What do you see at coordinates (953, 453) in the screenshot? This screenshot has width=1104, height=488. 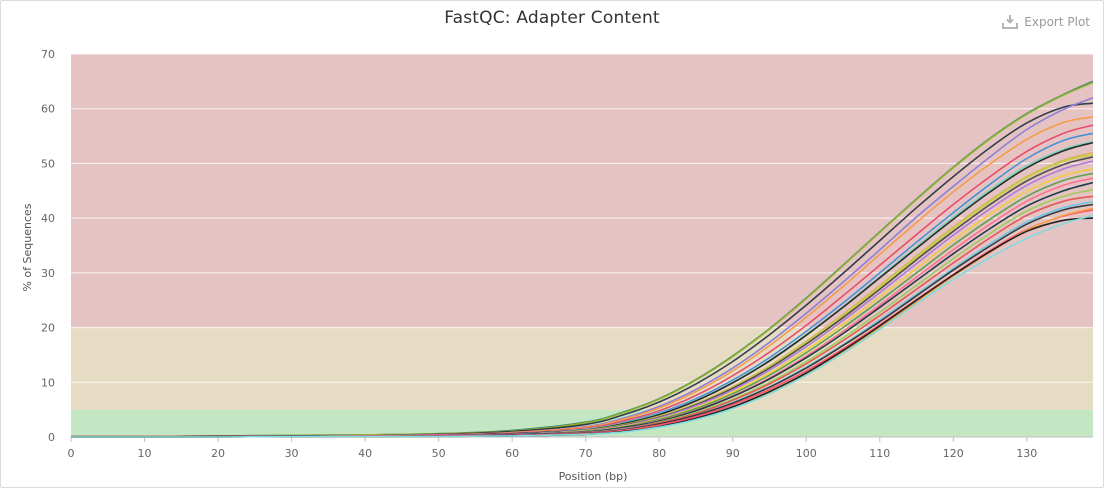 I see `x-tick-label: 120` at bounding box center [953, 453].